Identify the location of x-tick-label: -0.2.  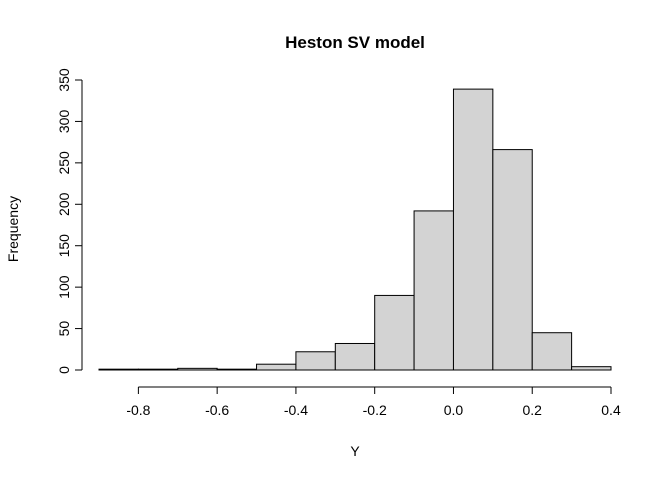
(375, 410).